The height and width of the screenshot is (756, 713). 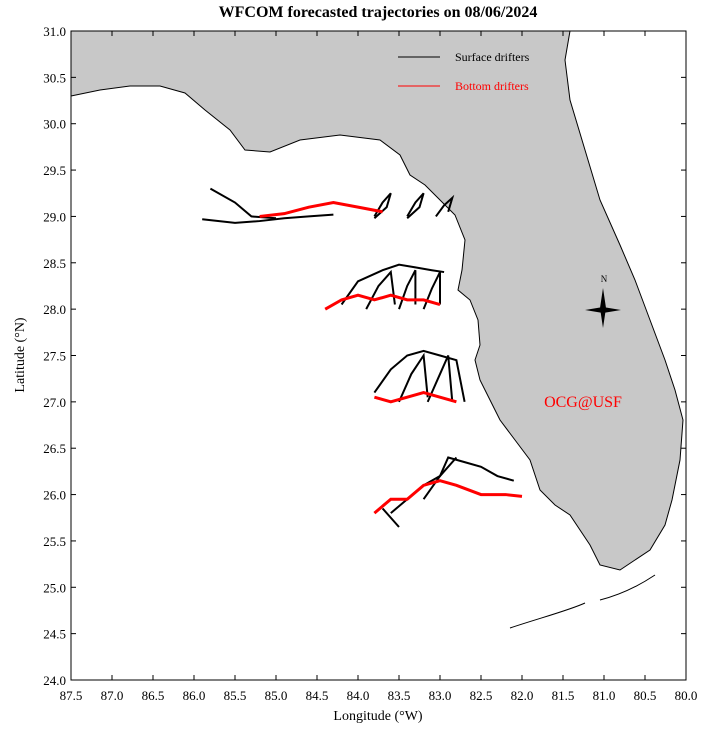 I want to click on y-axis-label: Latitude (°N), so click(x=20, y=355).